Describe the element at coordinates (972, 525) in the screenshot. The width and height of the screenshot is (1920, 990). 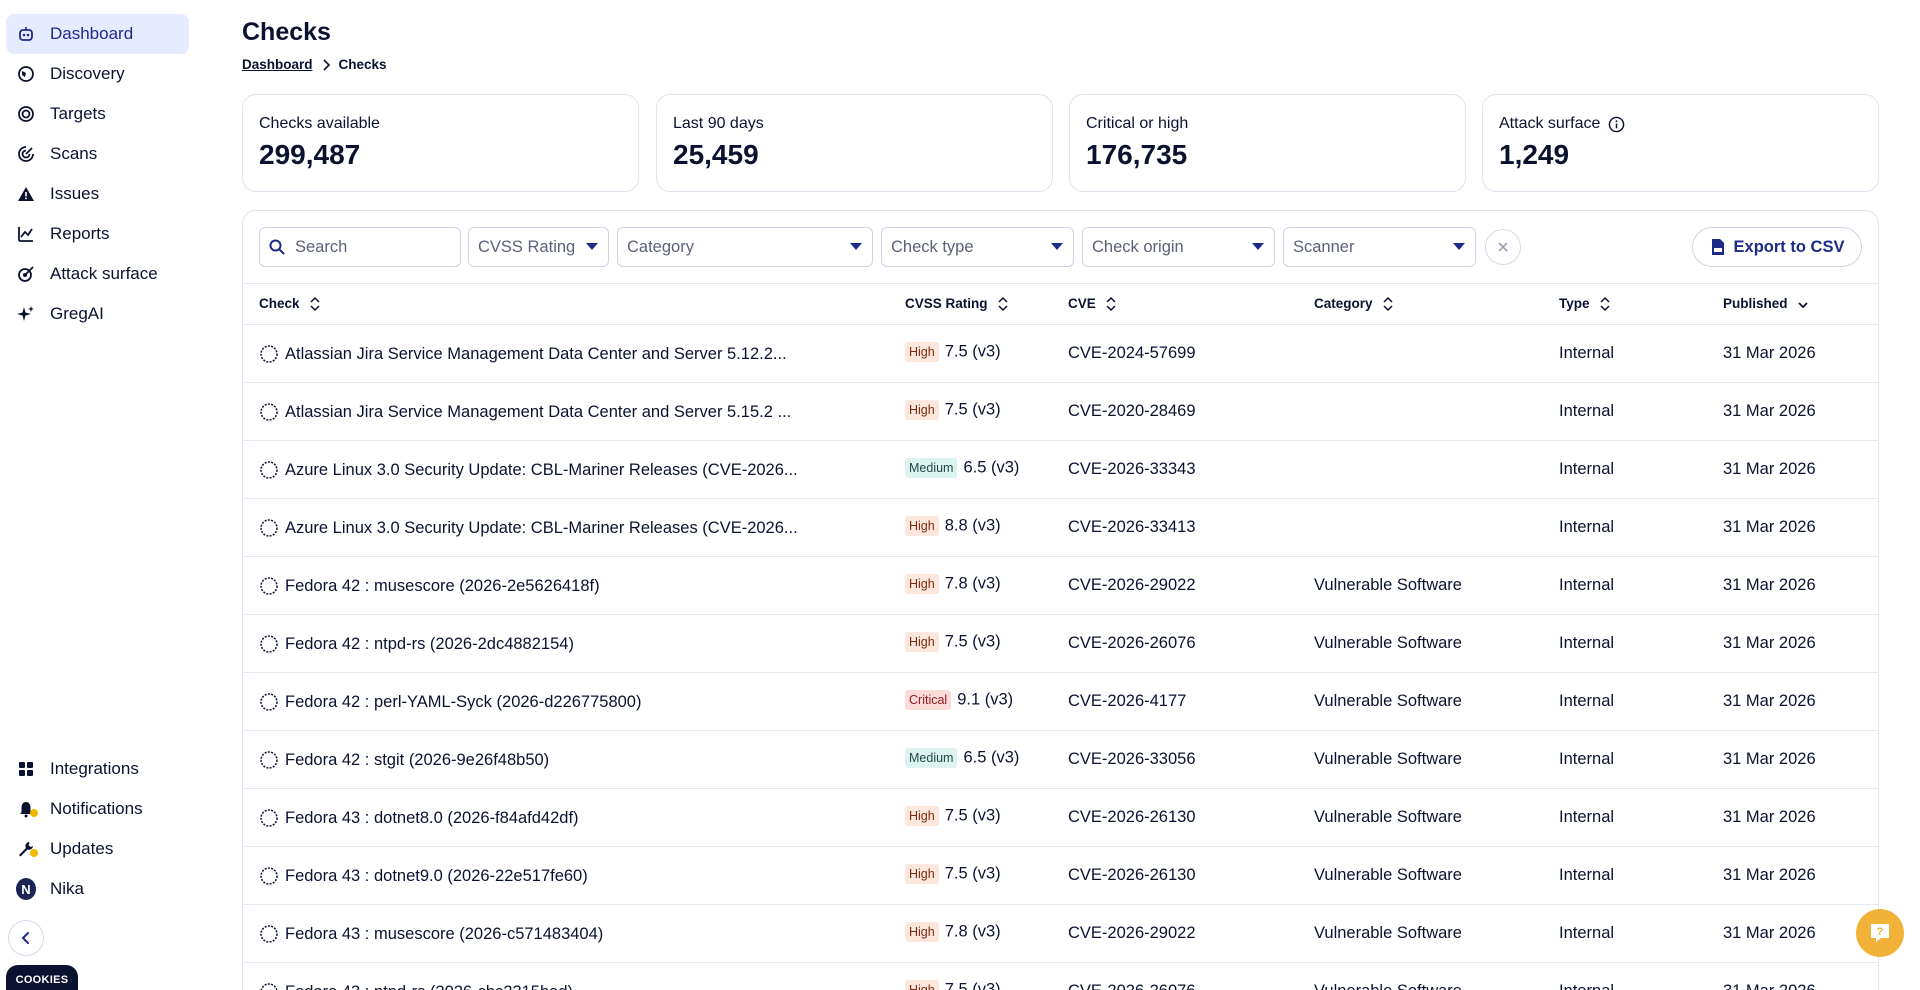
I see `cvss-score: 8.8 (v3)` at that location.